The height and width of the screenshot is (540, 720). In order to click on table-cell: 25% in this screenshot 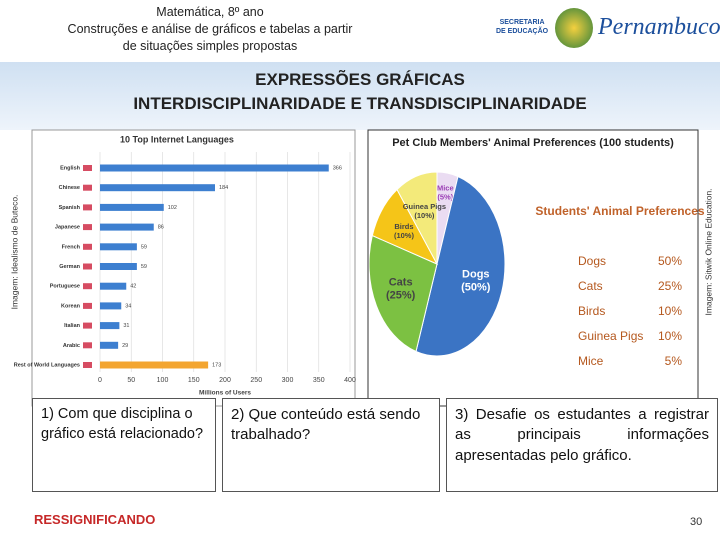, I will do `click(670, 286)`.